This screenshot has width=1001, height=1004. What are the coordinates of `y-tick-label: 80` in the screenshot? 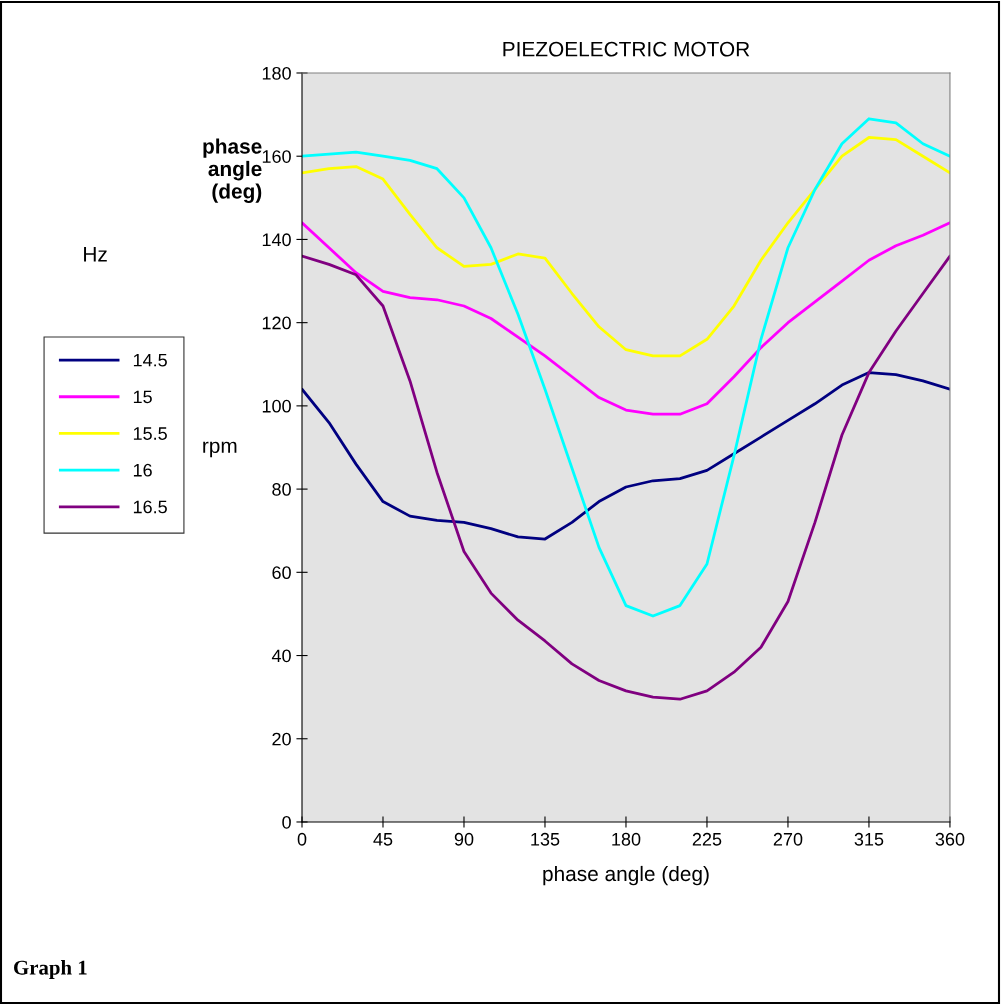 It's located at (281, 489).